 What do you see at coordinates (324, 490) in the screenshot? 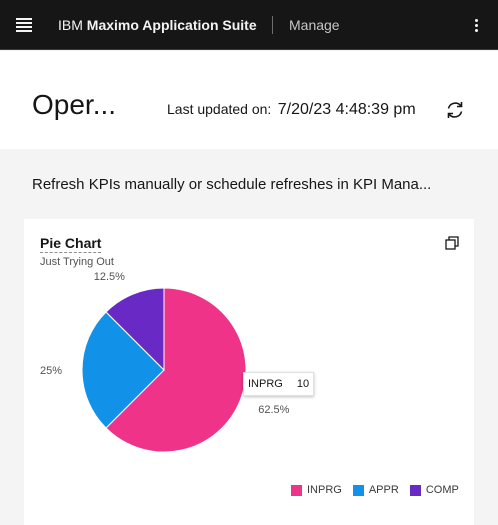
I see `legend-label: INPRG` at bounding box center [324, 490].